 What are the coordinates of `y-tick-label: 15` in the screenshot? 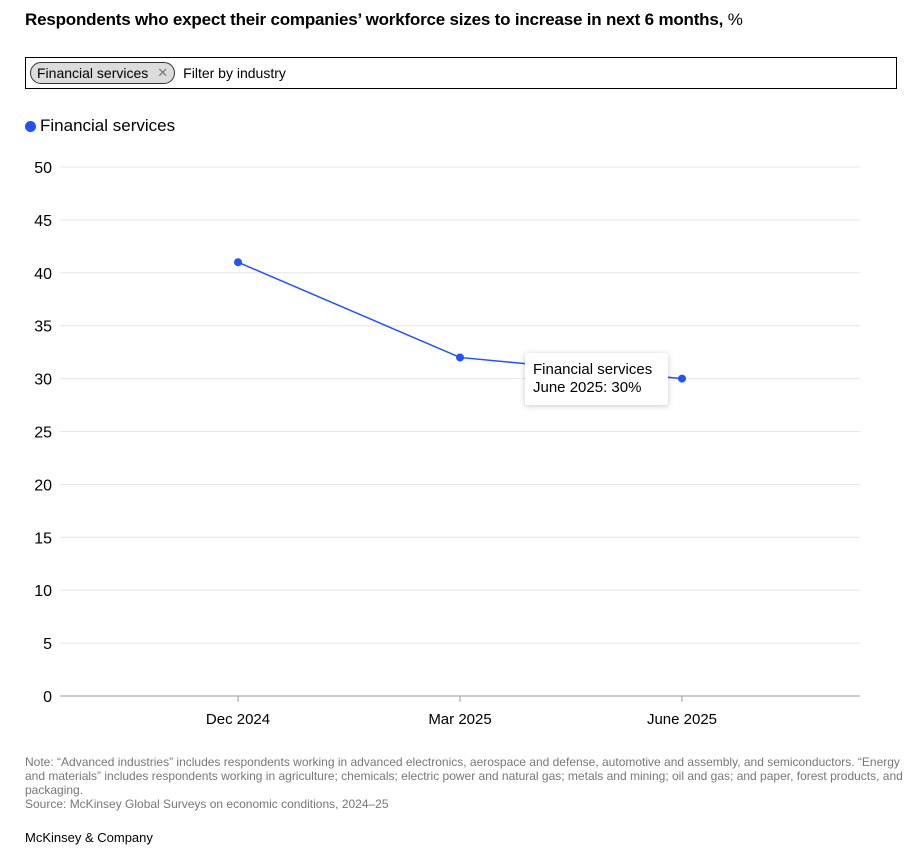 It's located at (43, 538).